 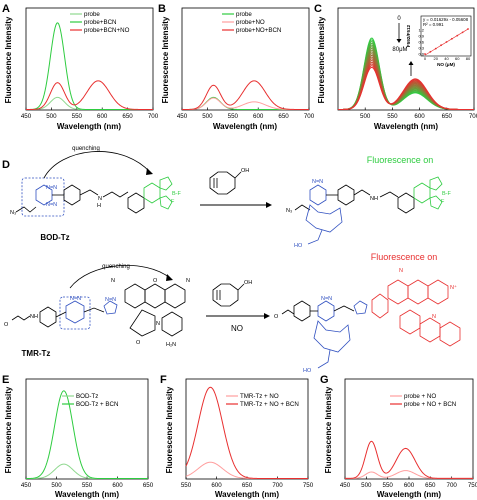 I want to click on panel-letter-a: A, so click(x=6, y=9).